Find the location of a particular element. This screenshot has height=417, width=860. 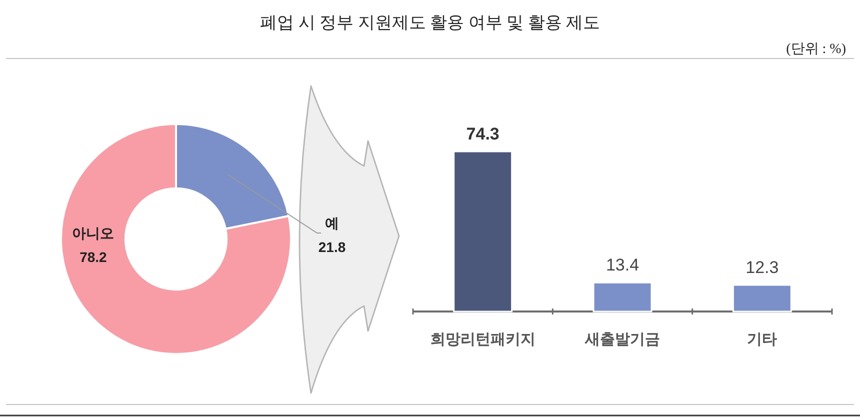

data-label: 74.3 is located at coordinates (483, 134).